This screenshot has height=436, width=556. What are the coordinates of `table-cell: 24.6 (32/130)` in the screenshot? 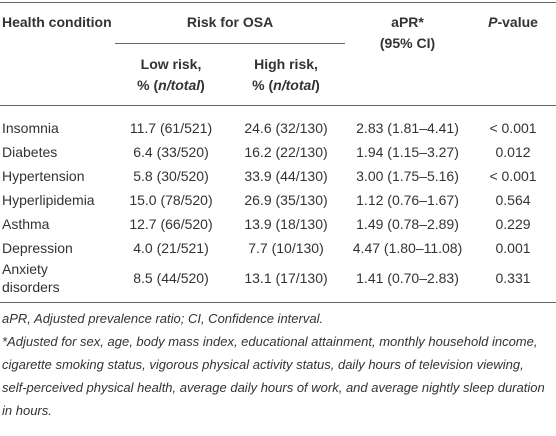 It's located at (286, 128).